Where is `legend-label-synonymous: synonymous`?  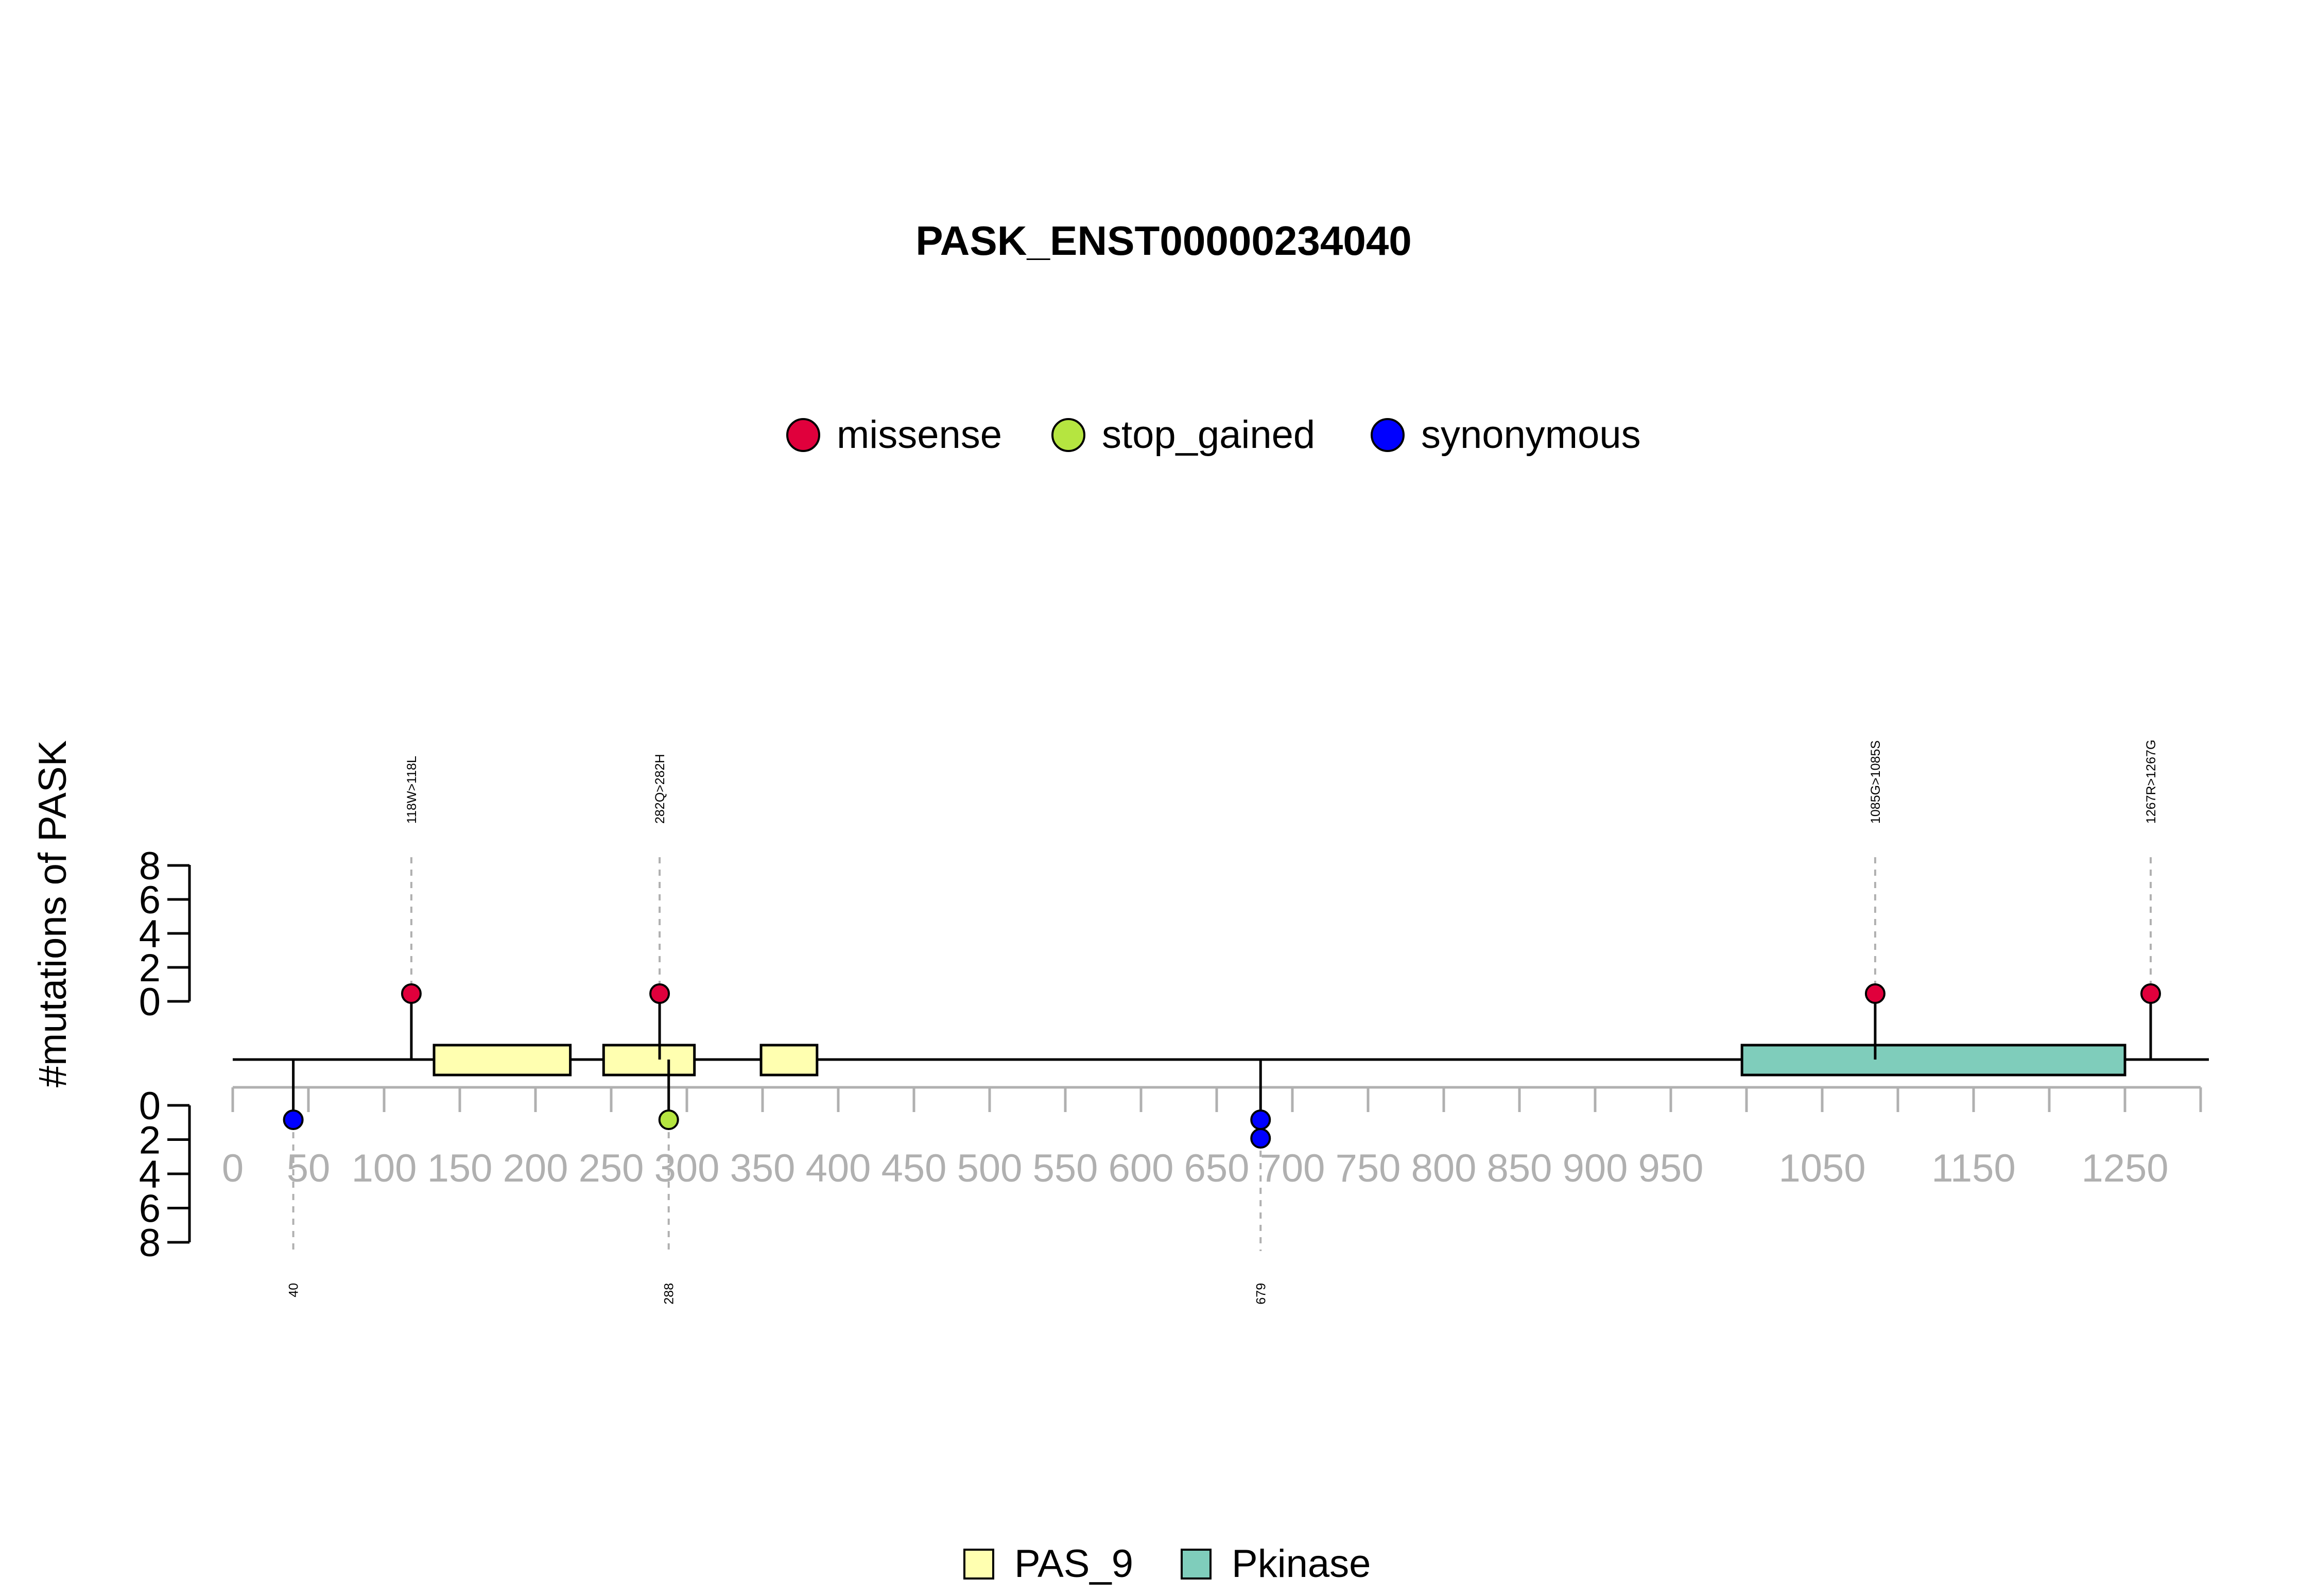 legend-label-synonymous: synonymous is located at coordinates (1531, 435).